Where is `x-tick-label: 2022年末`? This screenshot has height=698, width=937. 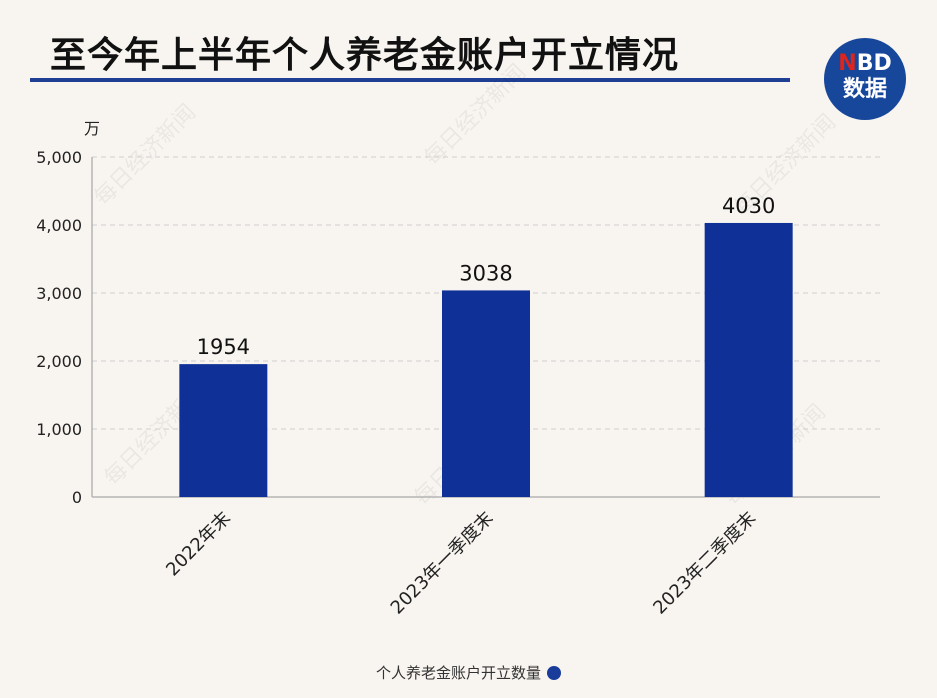
x-tick-label: 2022年末 is located at coordinates (198, 544).